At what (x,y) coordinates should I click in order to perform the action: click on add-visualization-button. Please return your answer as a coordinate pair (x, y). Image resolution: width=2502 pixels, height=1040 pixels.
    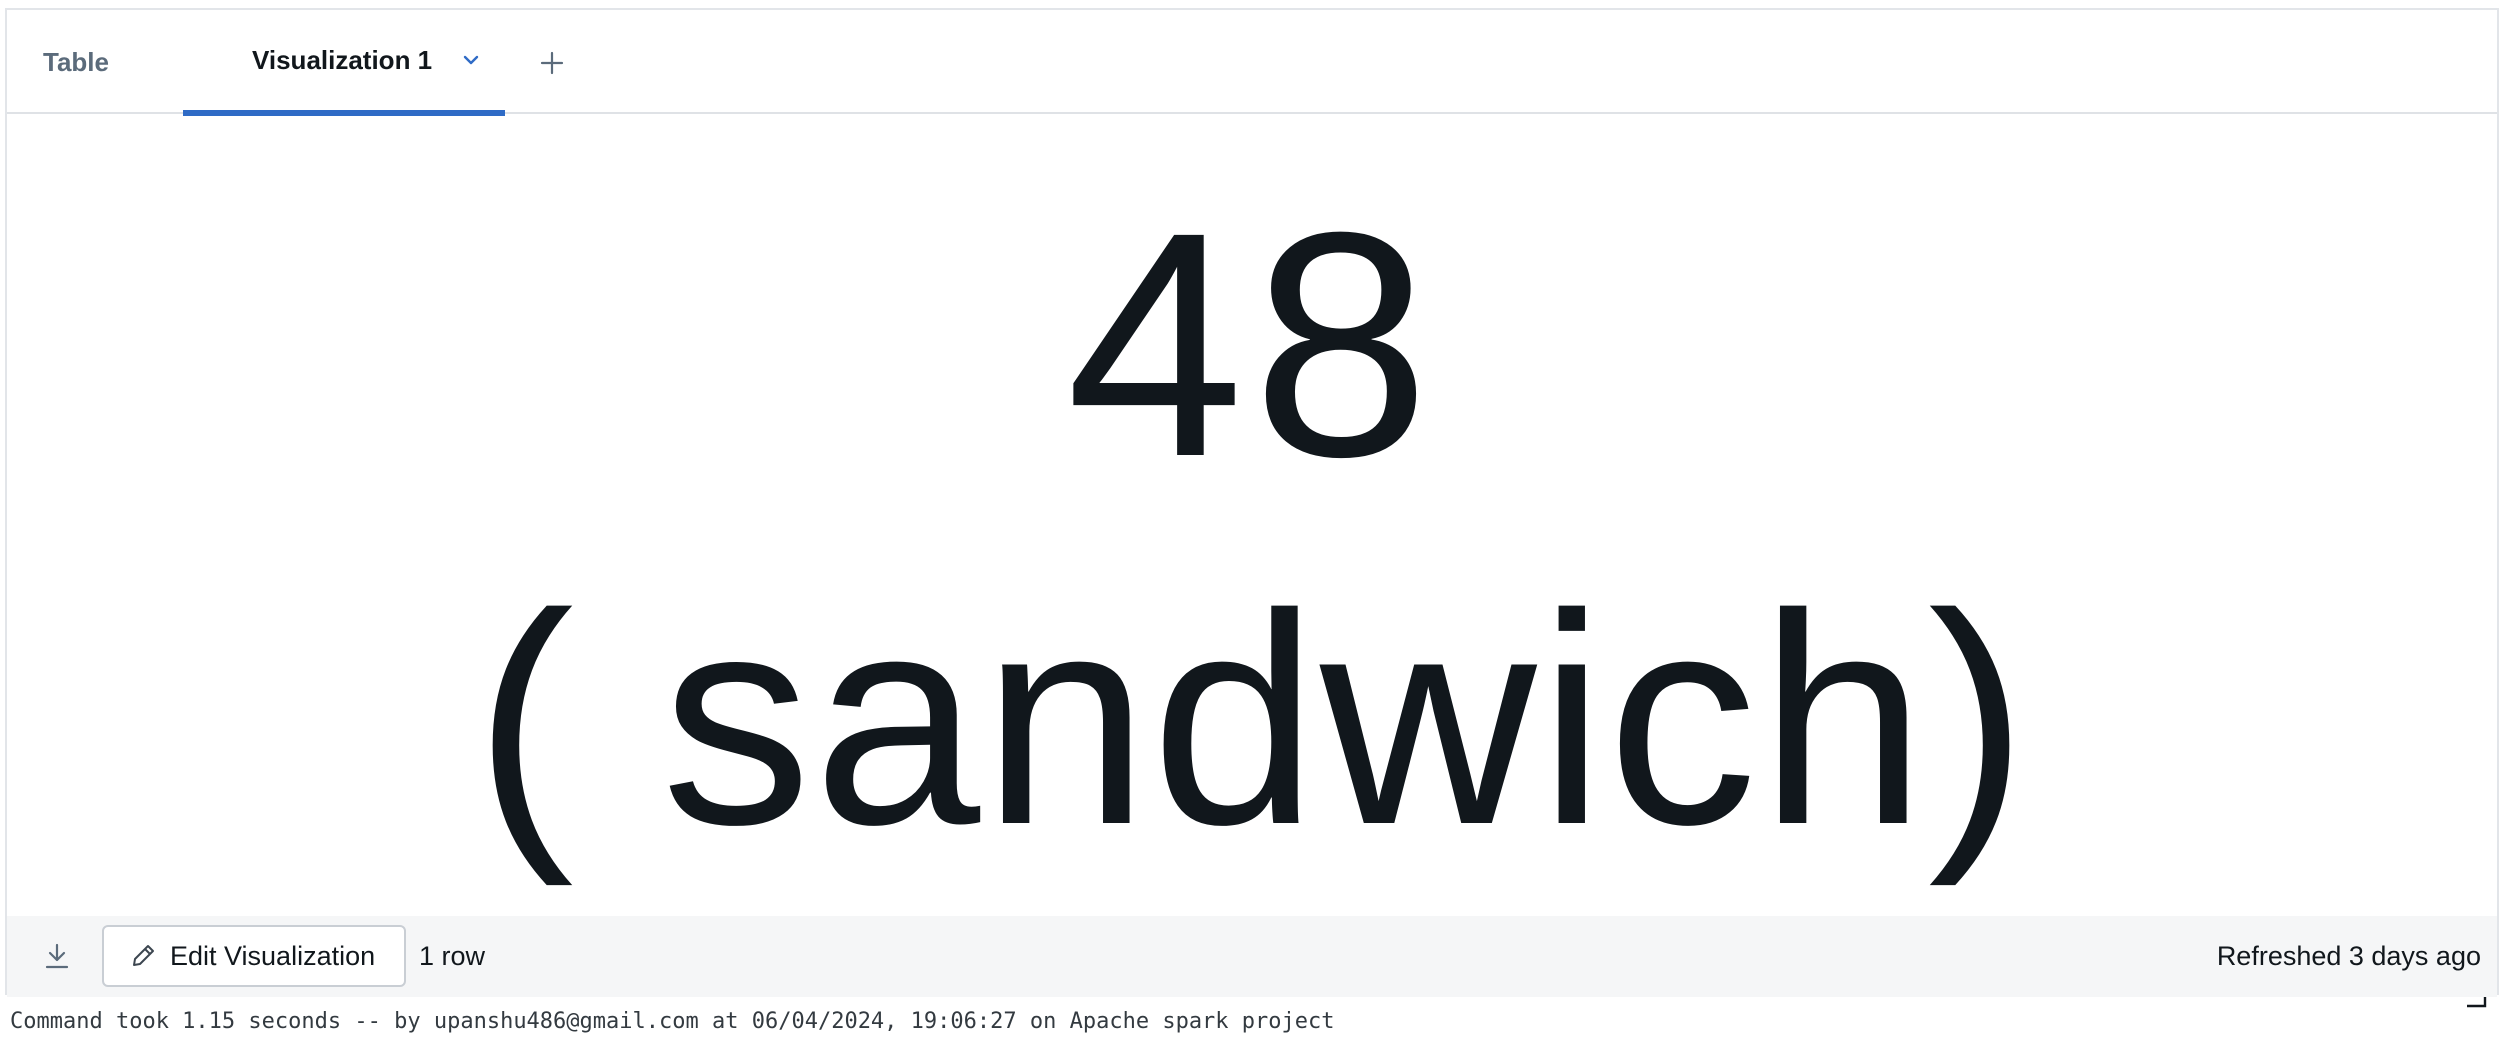
    Looking at the image, I should click on (552, 65).